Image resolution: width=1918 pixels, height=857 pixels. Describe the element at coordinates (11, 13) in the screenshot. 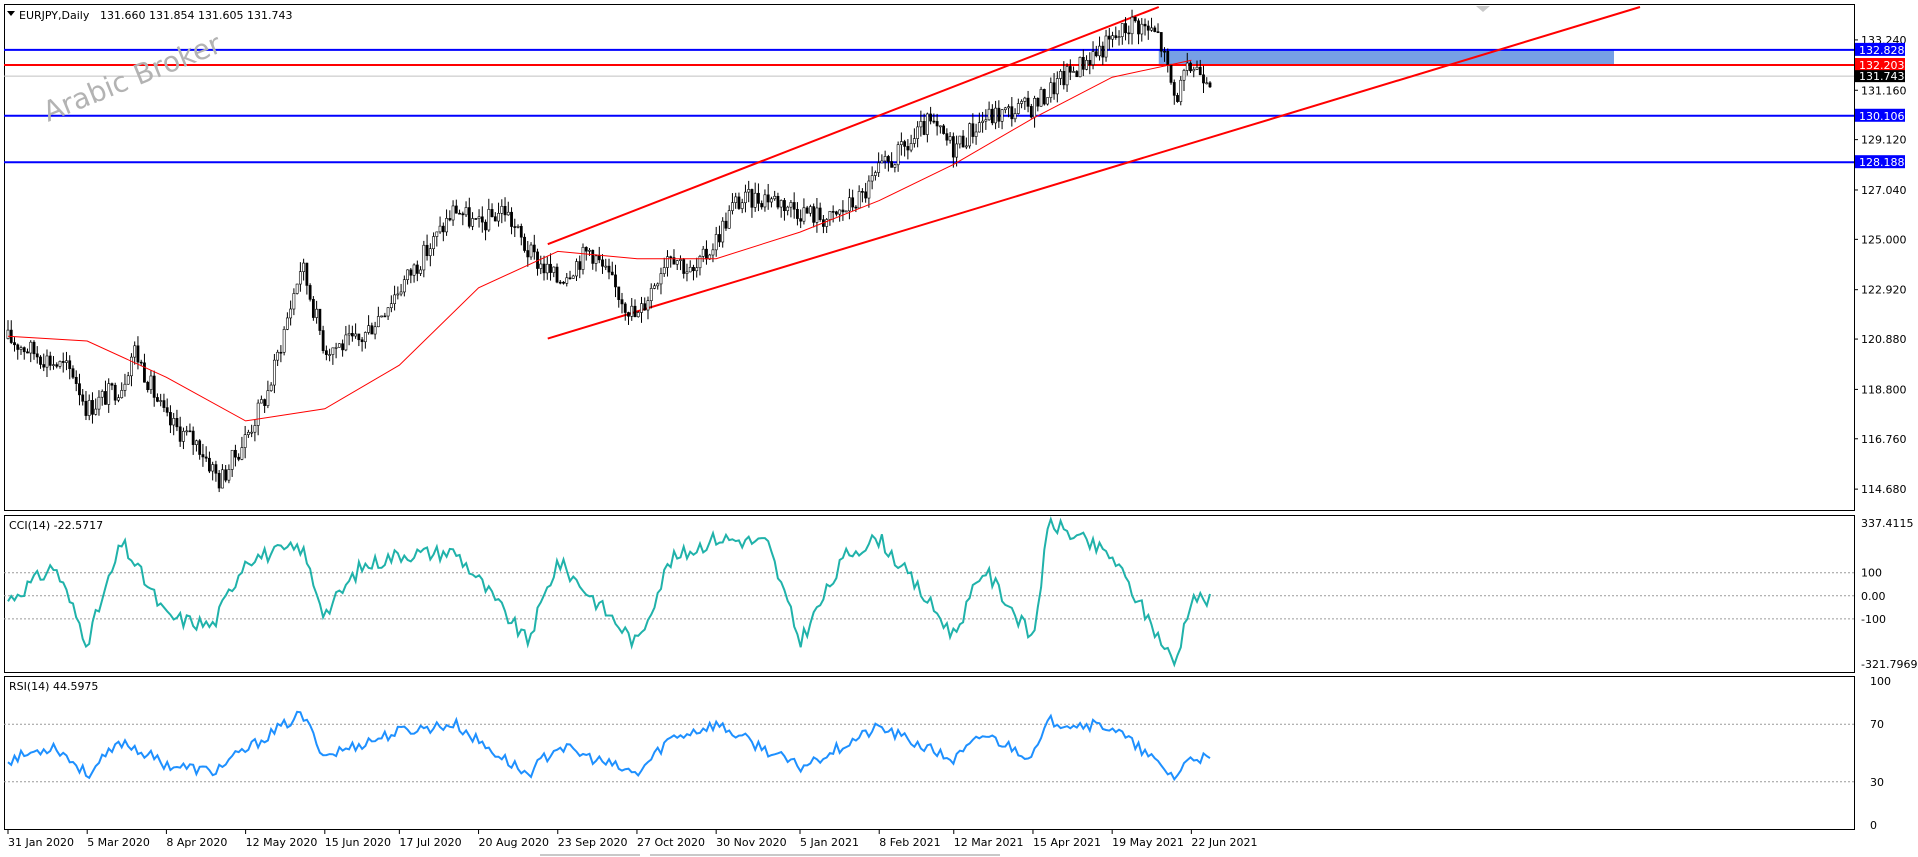

I see `triangle-down-icon` at that location.